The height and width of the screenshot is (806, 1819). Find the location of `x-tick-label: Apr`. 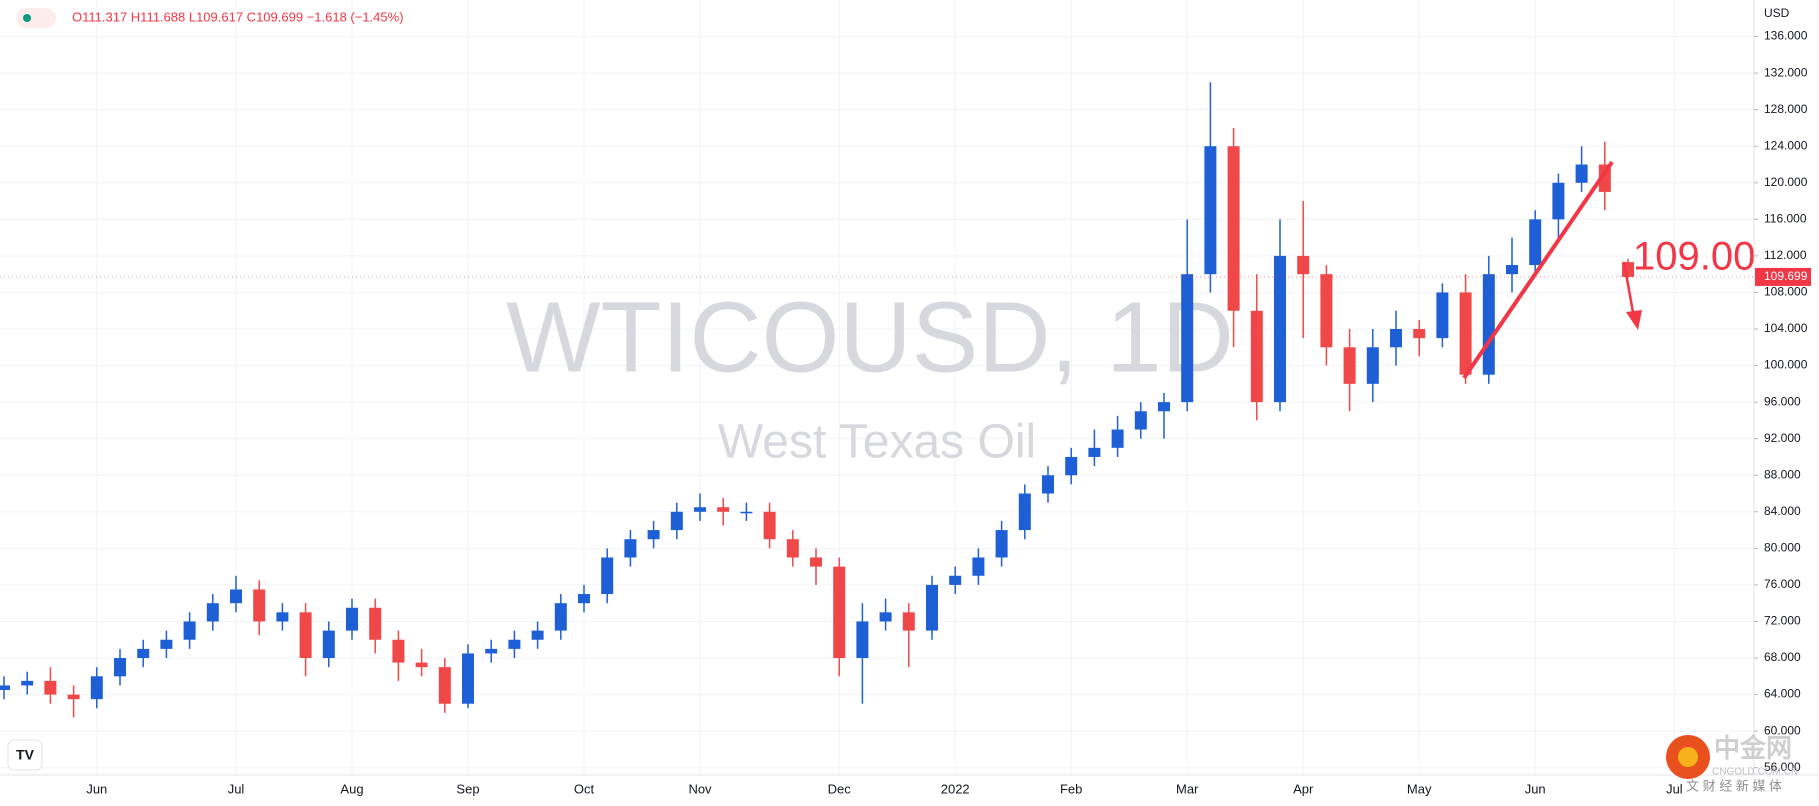

x-tick-label: Apr is located at coordinates (1303, 788).